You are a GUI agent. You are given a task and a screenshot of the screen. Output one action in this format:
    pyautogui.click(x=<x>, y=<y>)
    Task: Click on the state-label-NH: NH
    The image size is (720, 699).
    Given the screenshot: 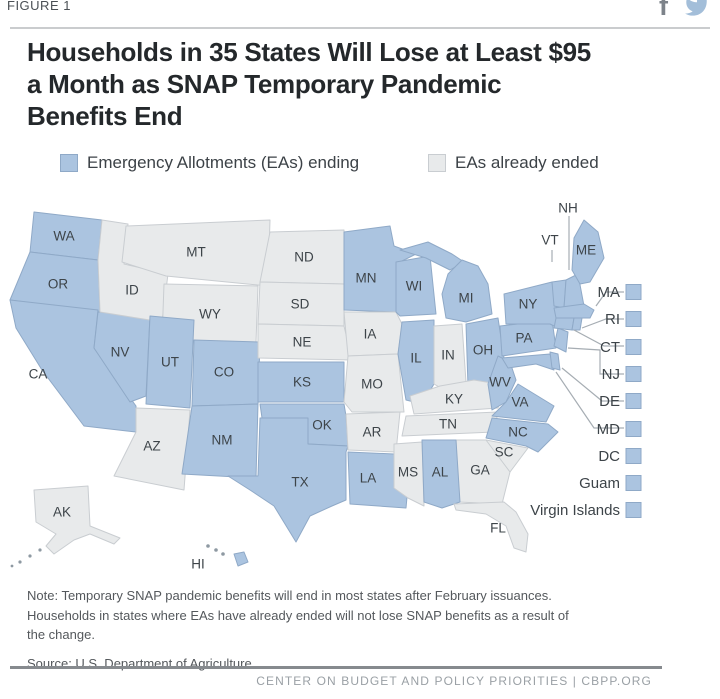 What is the action you would take?
    pyautogui.click(x=568, y=208)
    